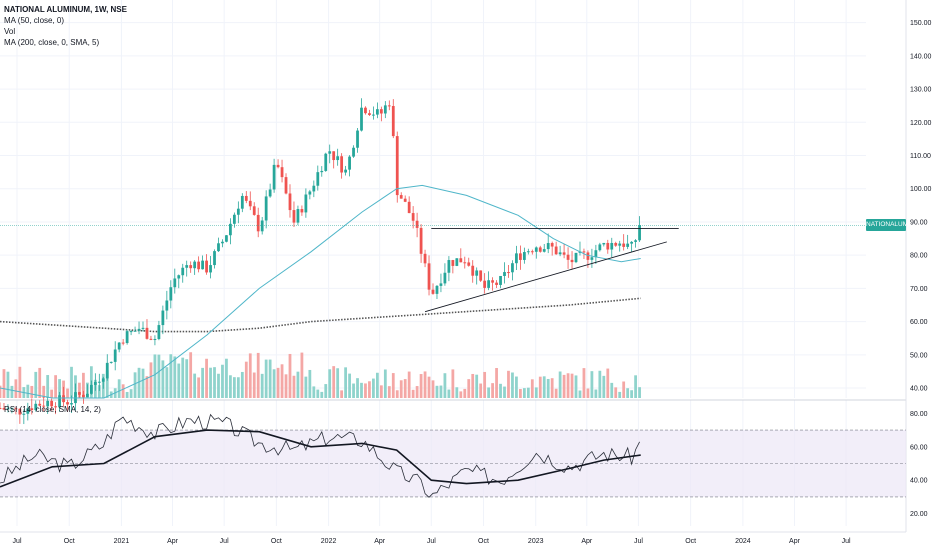  What do you see at coordinates (743, 541) in the screenshot?
I see `time-tick-label: 2024` at bounding box center [743, 541].